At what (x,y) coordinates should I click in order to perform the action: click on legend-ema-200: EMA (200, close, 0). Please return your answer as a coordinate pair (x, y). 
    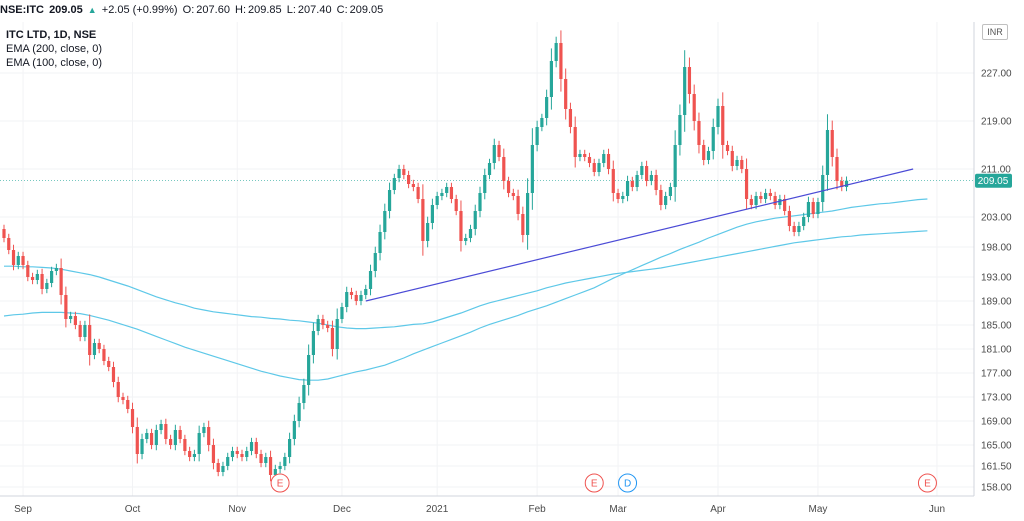
    Looking at the image, I should click on (54, 49).